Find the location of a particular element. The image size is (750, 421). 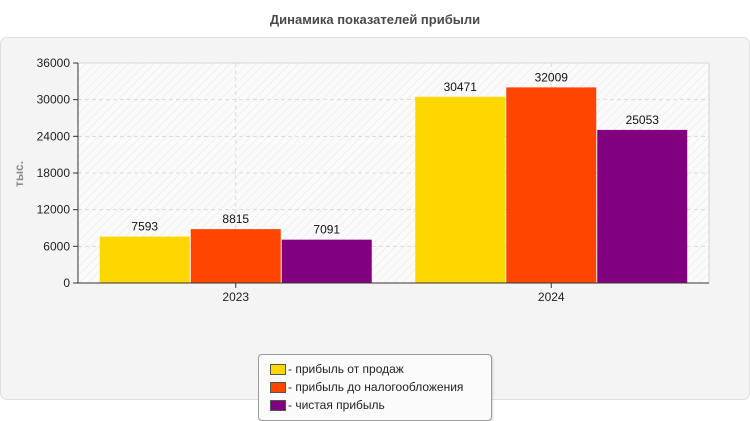

data-label: 8815 is located at coordinates (235, 219).